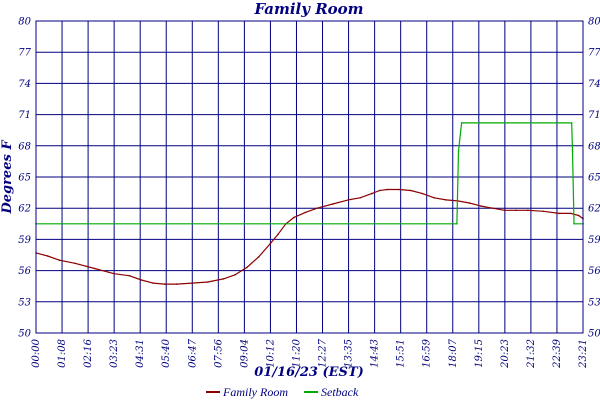  I want to click on x-tick-label: 16:59, so click(427, 352).